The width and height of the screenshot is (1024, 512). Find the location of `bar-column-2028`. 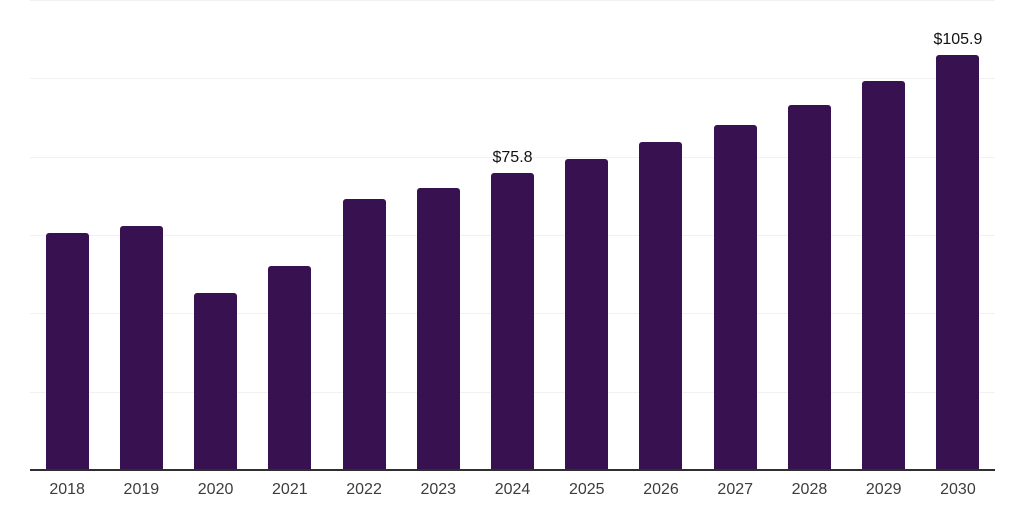

bar-column-2028 is located at coordinates (809, 235).